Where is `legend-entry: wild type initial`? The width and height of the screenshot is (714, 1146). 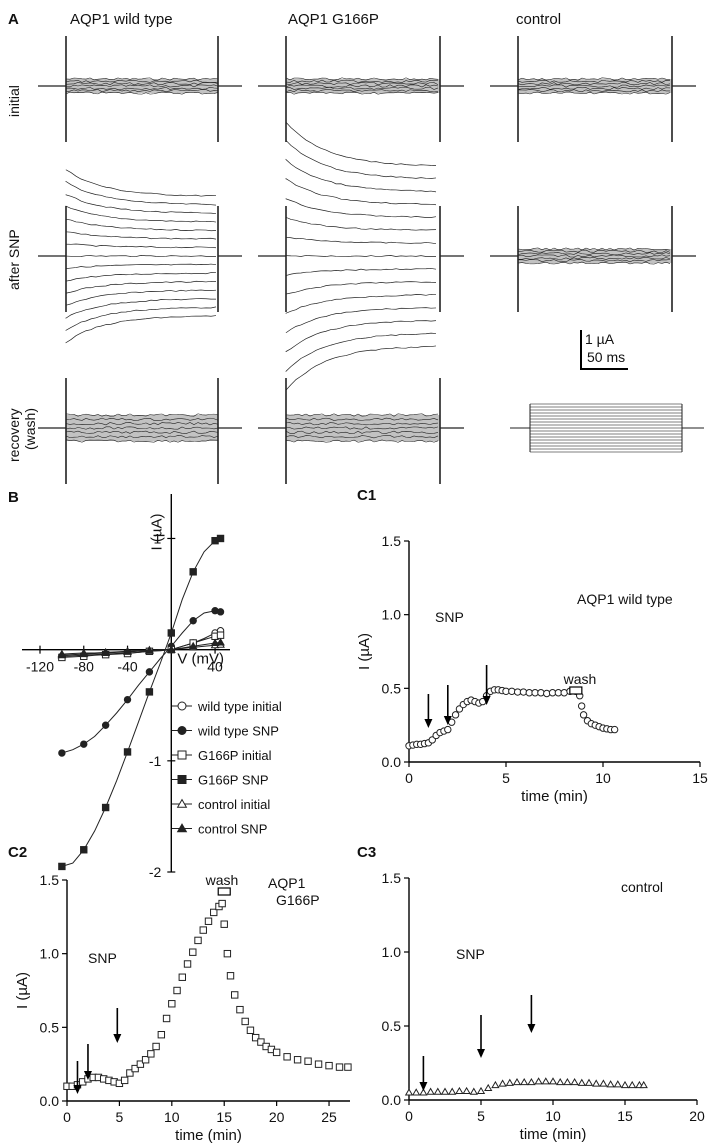
legend-entry: wild type initial is located at coordinates (239, 706).